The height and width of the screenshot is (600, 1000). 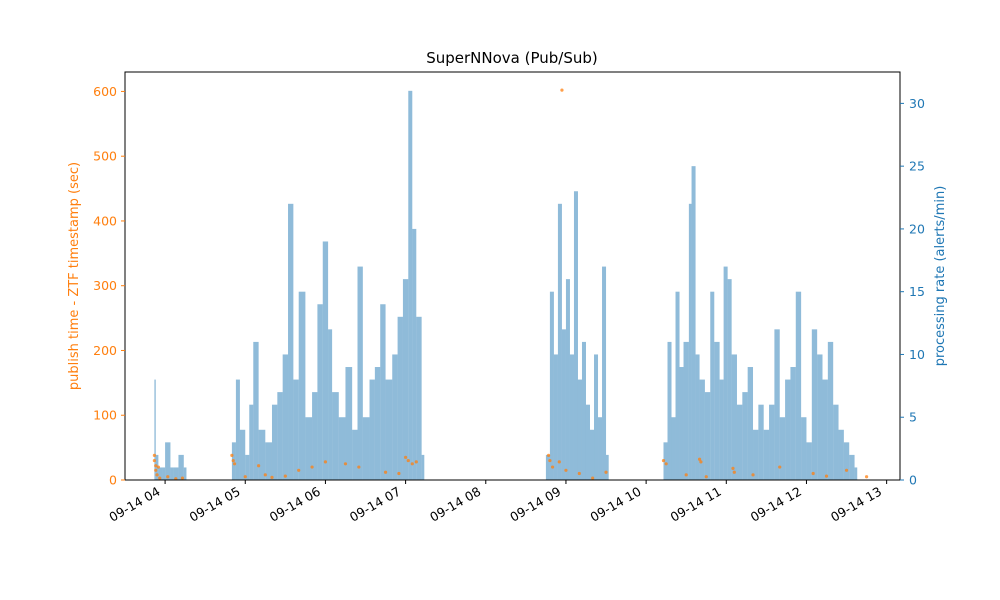 What do you see at coordinates (455, 504) in the screenshot?
I see `x-tick-label: 09-14 08` at bounding box center [455, 504].